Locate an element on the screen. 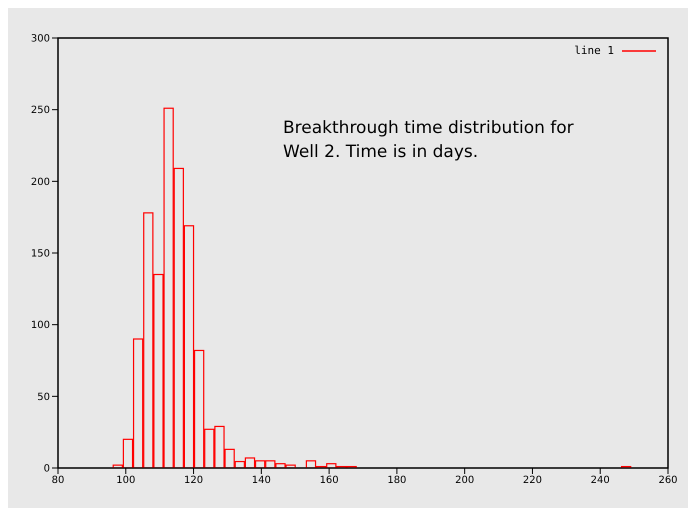 This screenshot has height=518, width=696. x-tick-label: 120 is located at coordinates (194, 480).